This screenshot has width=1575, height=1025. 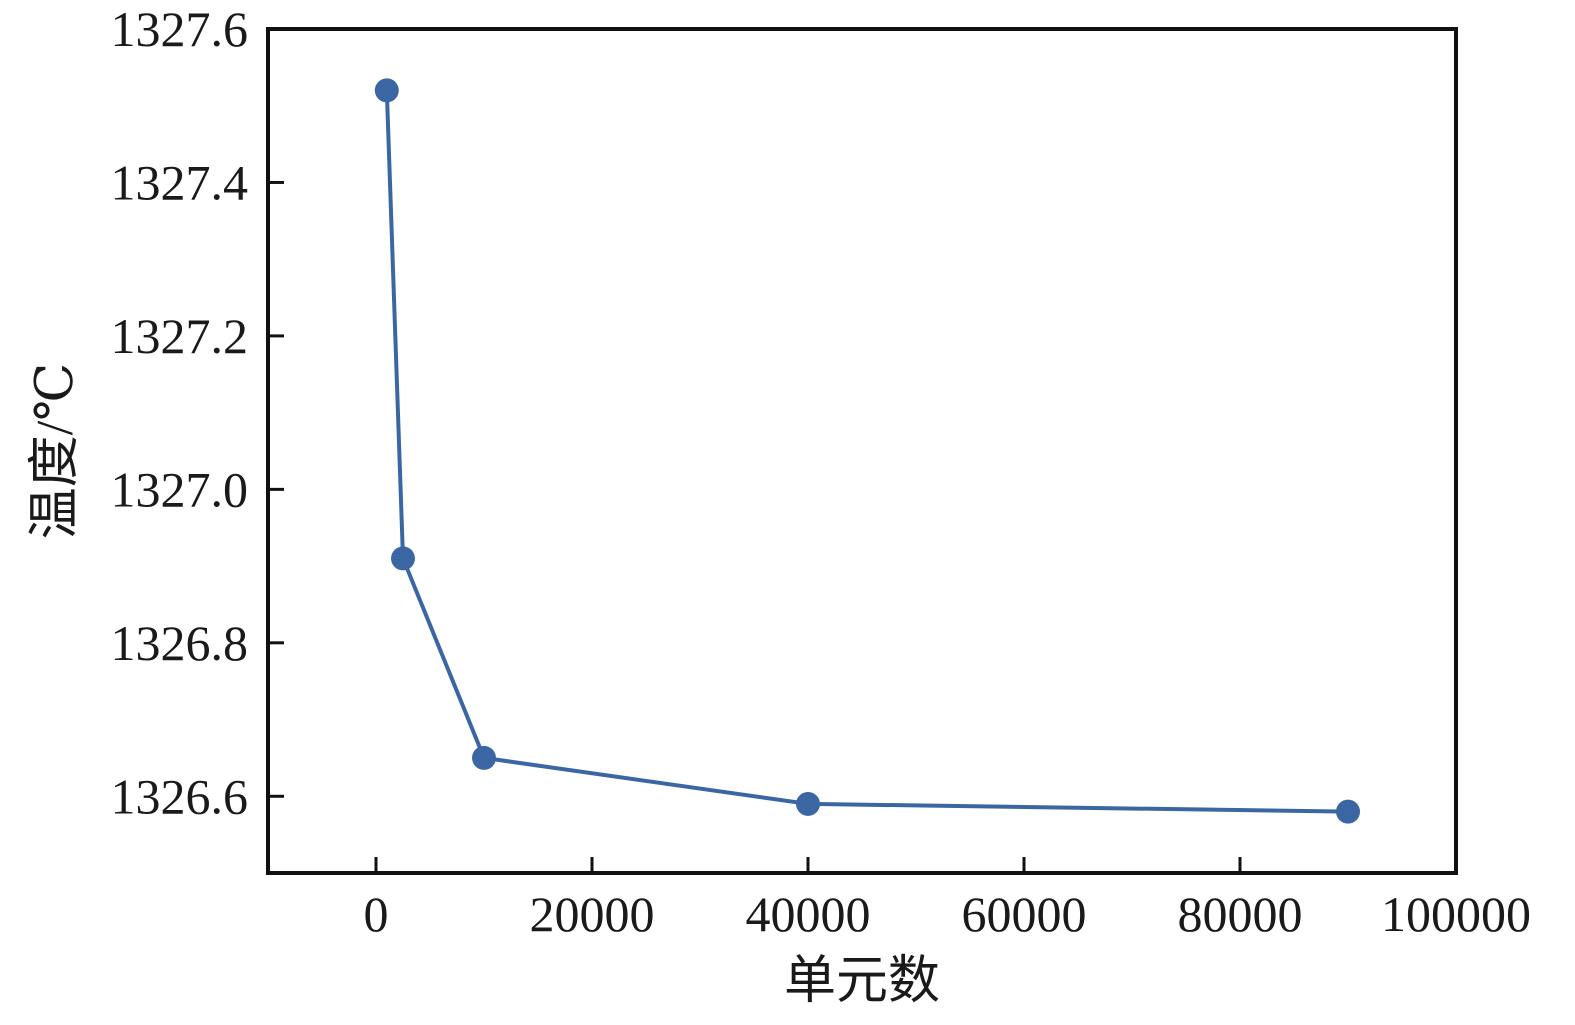 What do you see at coordinates (55, 451) in the screenshot?
I see `y-axis-title: 温度/℃` at bounding box center [55, 451].